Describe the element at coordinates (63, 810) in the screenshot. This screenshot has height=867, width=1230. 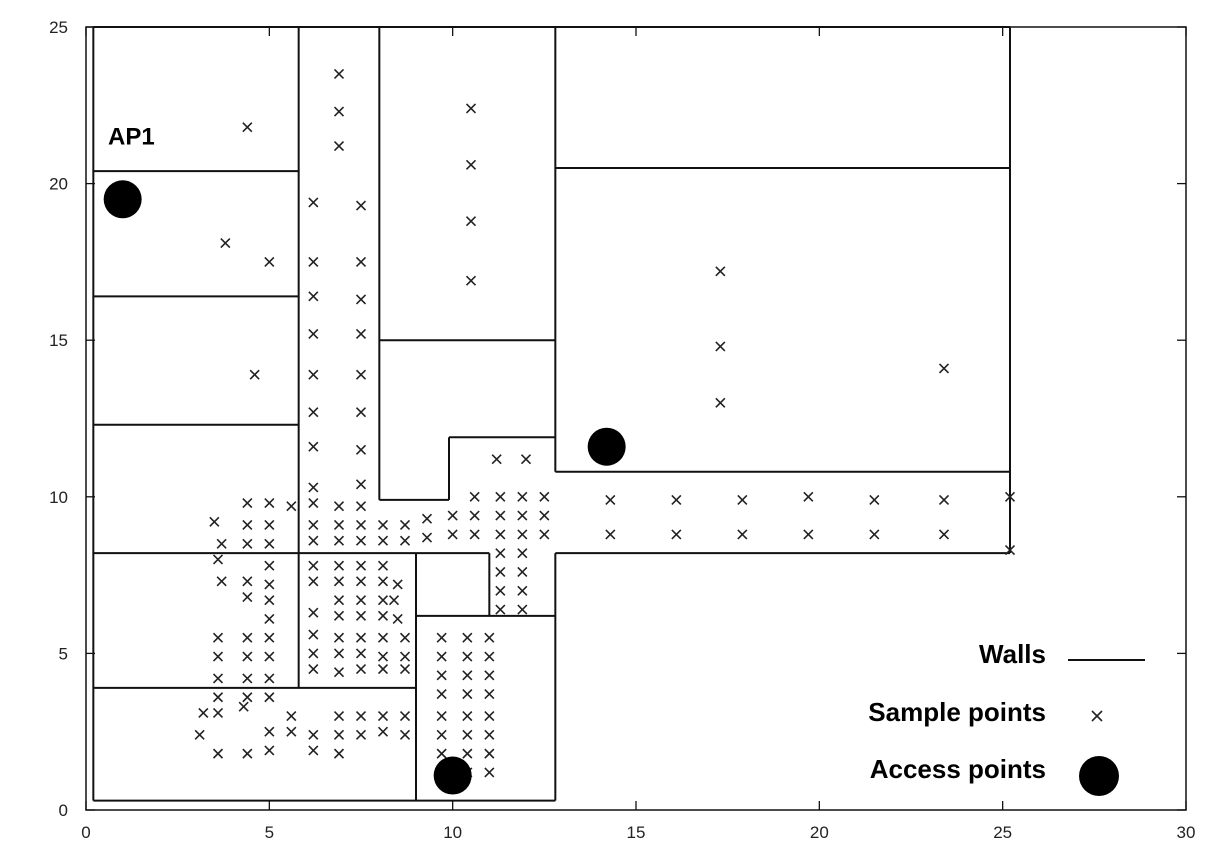
I see `y-tick-label: 0` at that location.